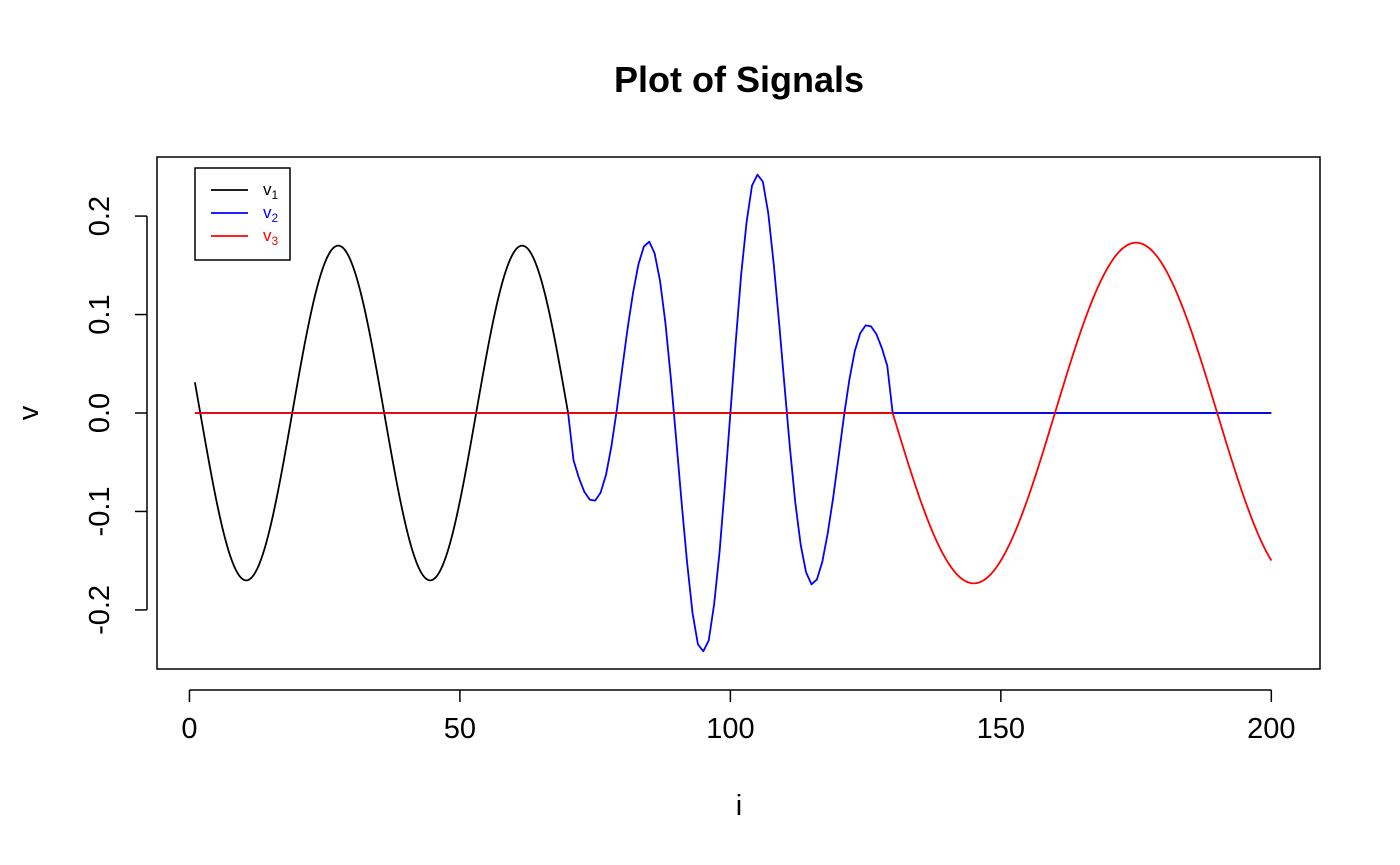 The width and height of the screenshot is (1400, 865). What do you see at coordinates (271, 191) in the screenshot?
I see `legend-label-v1: v1` at bounding box center [271, 191].